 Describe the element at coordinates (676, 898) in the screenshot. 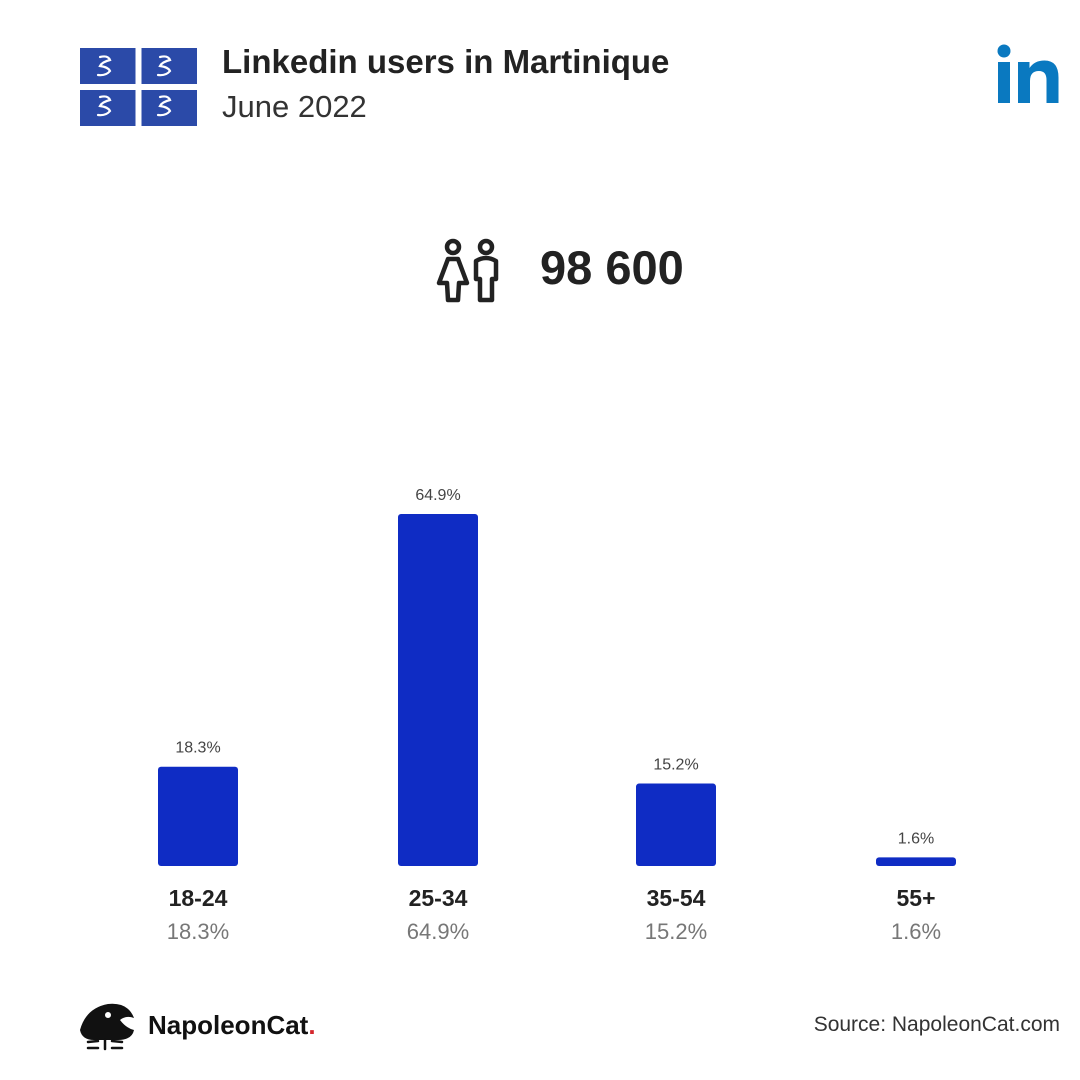

I see `category-label: 35-54` at that location.